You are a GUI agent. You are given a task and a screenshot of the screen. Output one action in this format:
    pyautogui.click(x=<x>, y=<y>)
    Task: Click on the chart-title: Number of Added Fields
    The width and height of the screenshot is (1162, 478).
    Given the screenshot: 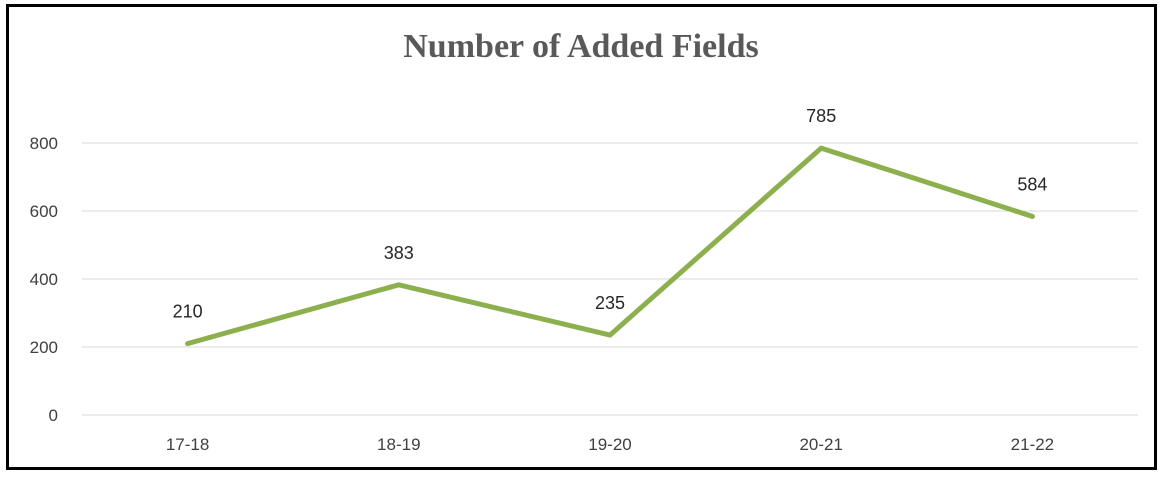 What is the action you would take?
    pyautogui.click(x=581, y=46)
    